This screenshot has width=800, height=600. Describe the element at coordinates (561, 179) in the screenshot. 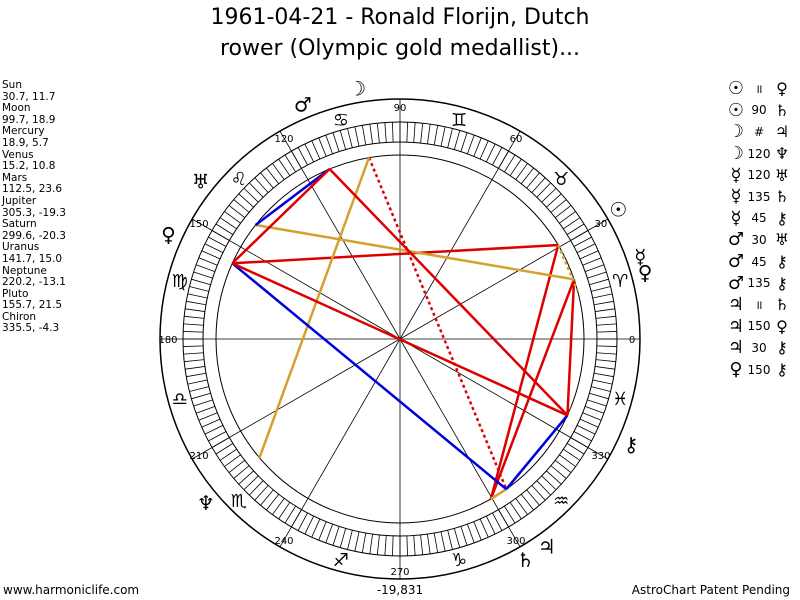

I see `zodiac-sign-icon: ♉` at that location.